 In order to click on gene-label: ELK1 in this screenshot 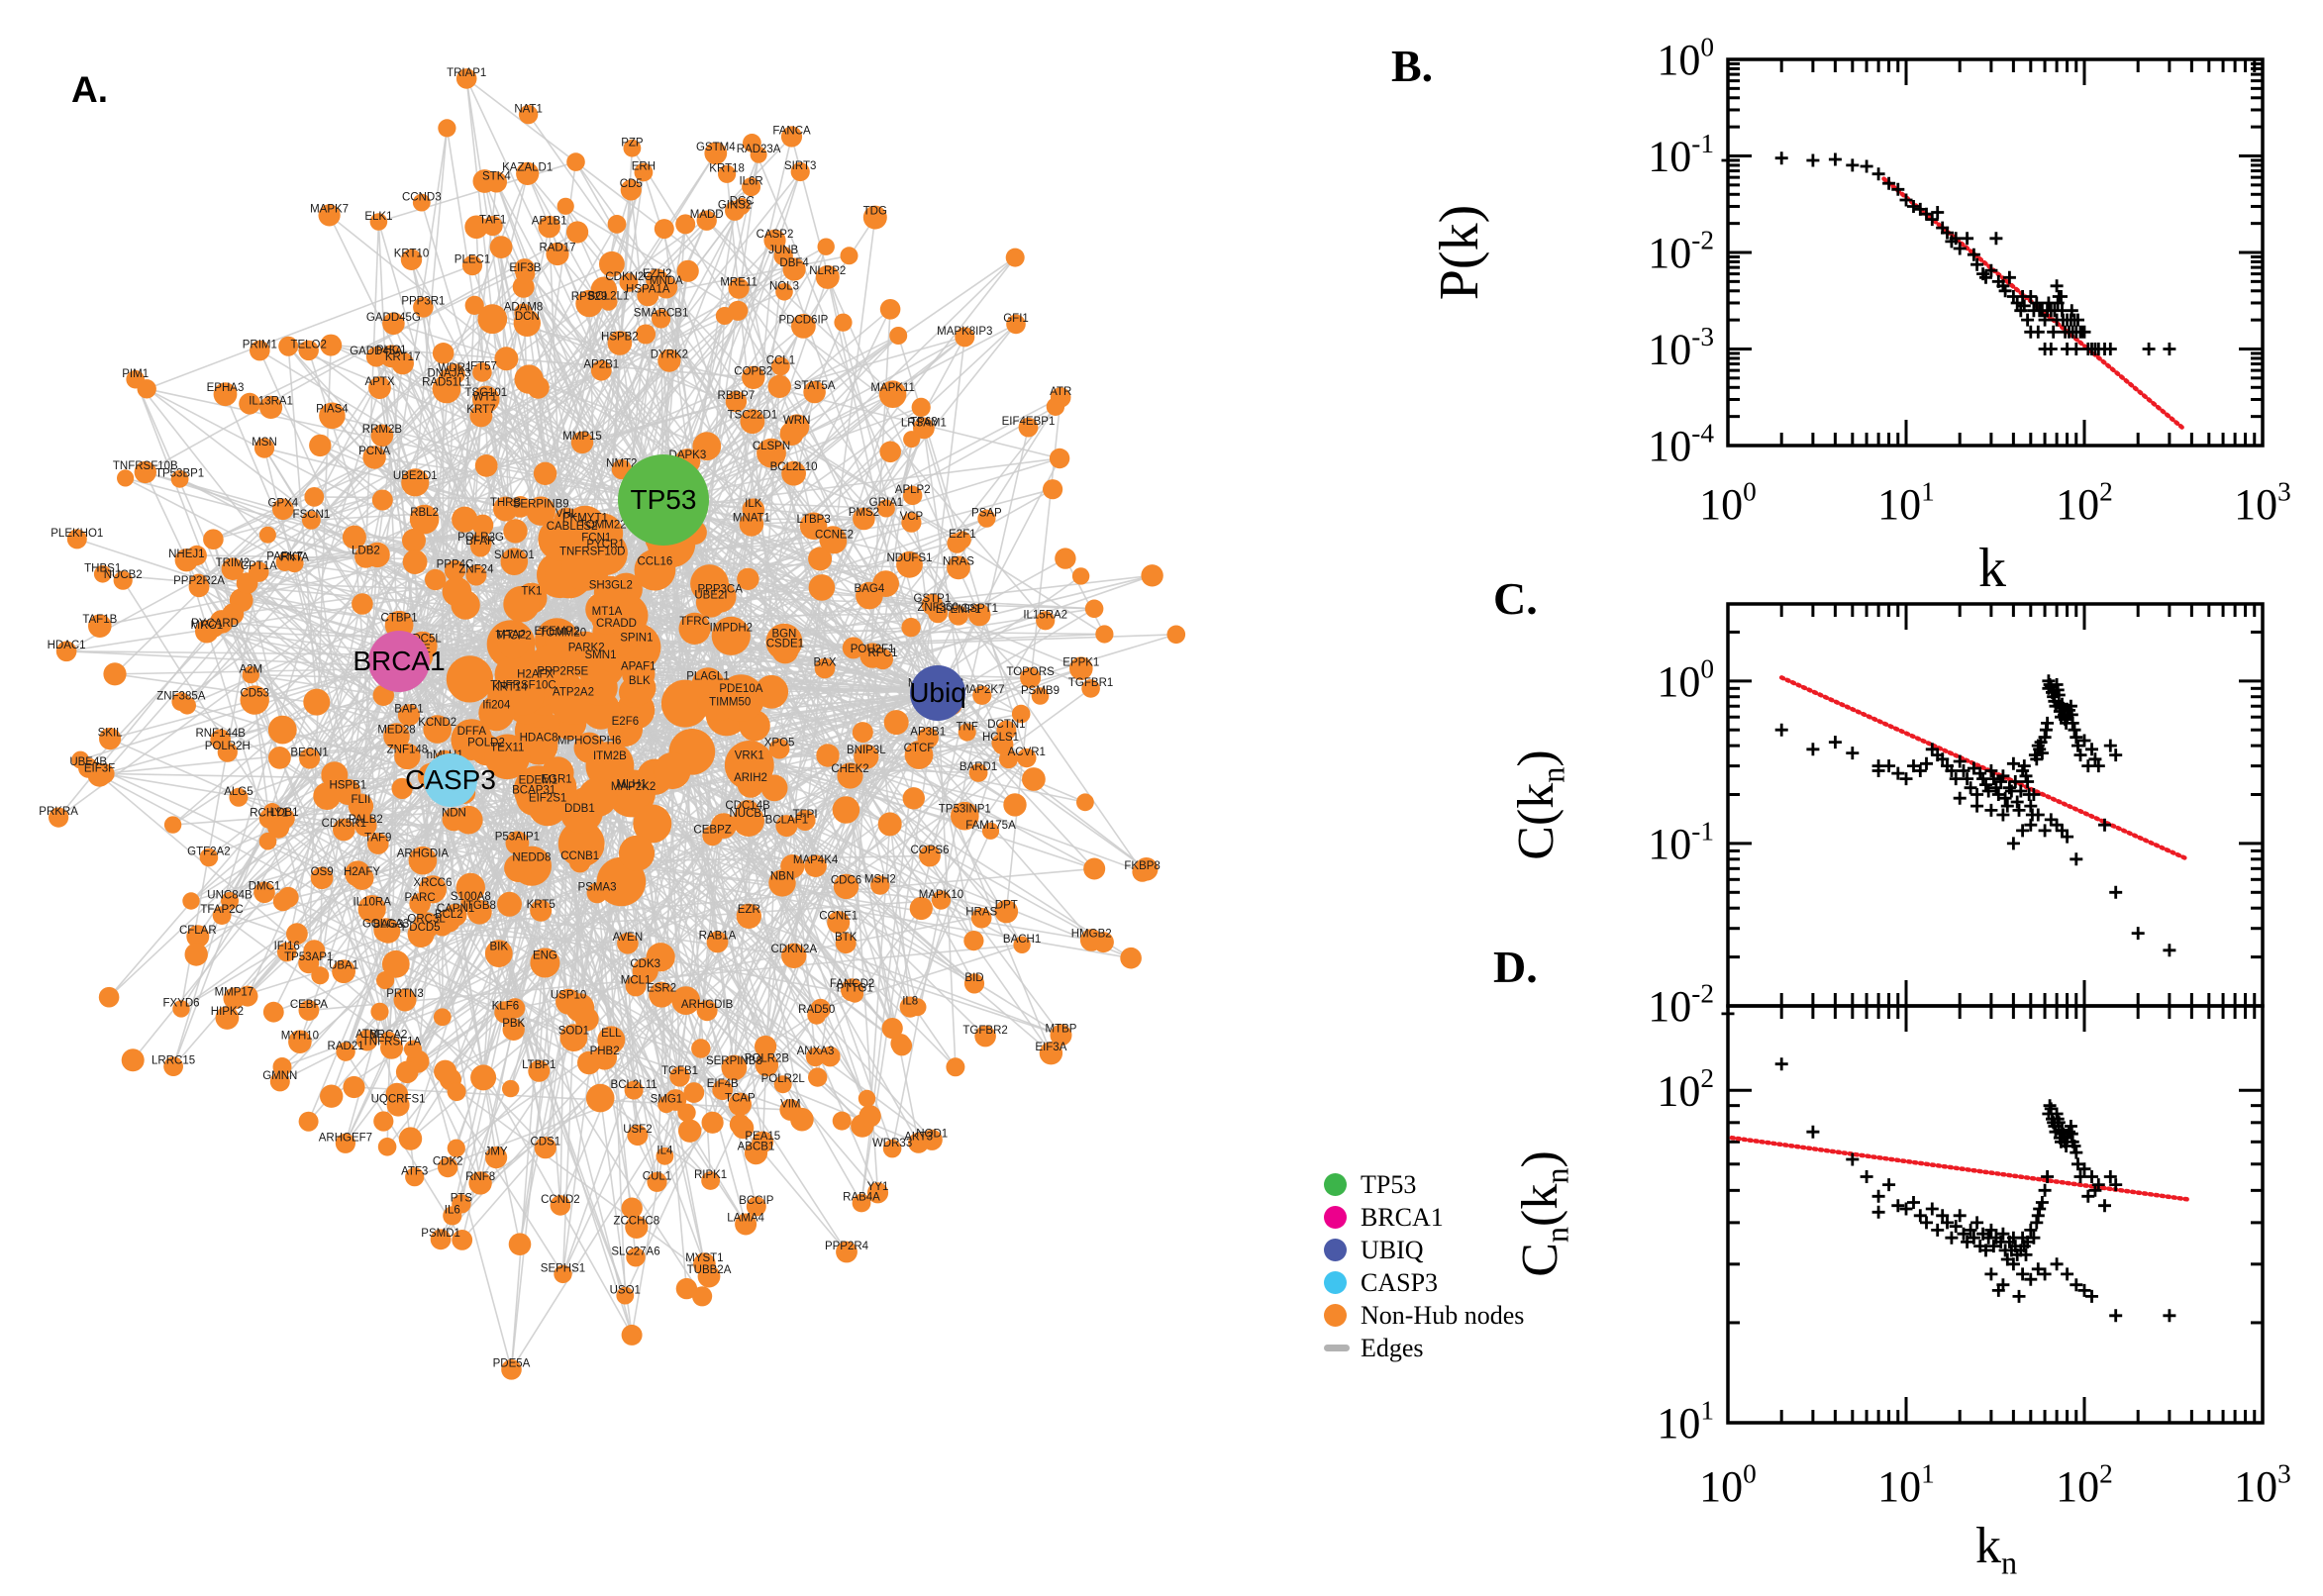, I will do `click(378, 217)`.